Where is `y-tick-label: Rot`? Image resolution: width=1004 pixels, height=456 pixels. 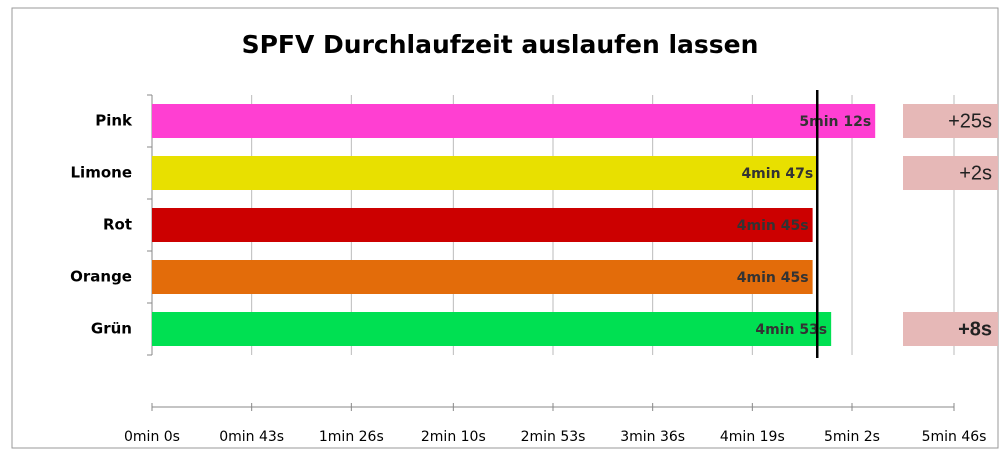 y-tick-label: Rot is located at coordinates (117, 225).